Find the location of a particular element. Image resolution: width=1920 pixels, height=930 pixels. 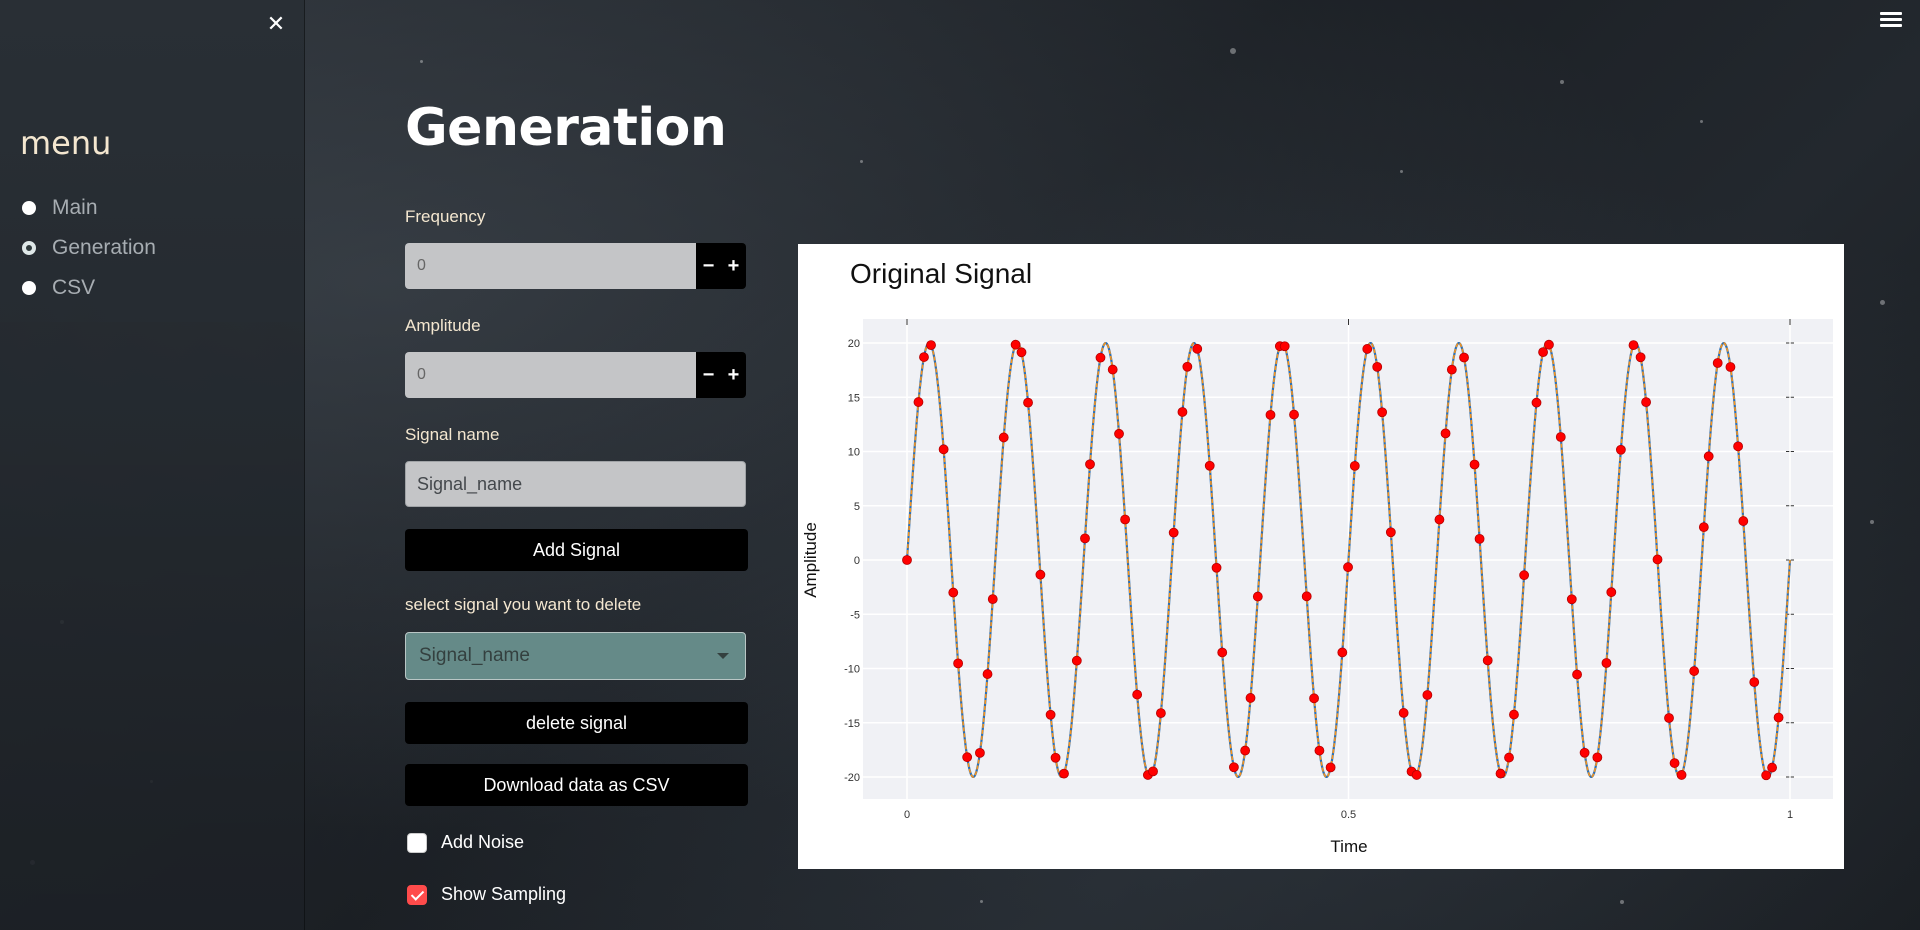

nav-item-label: Generation is located at coordinates (104, 247).